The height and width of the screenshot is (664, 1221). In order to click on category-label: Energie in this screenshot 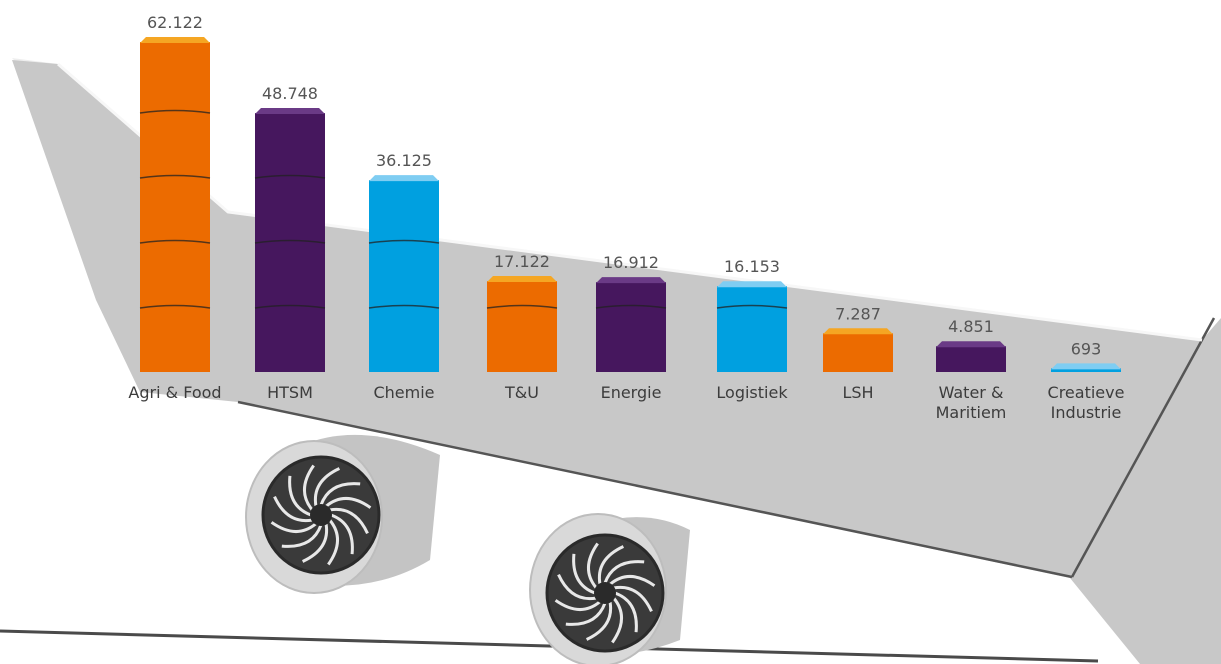, I will do `click(631, 392)`.